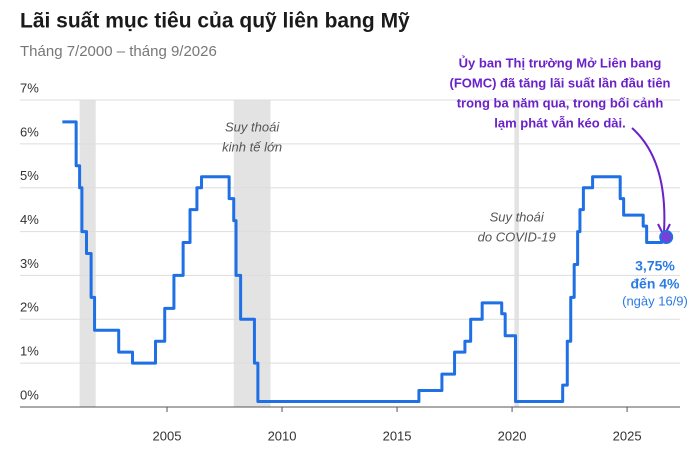 This screenshot has width=700, height=474. I want to click on y-tick-label: 3%, so click(29, 263).